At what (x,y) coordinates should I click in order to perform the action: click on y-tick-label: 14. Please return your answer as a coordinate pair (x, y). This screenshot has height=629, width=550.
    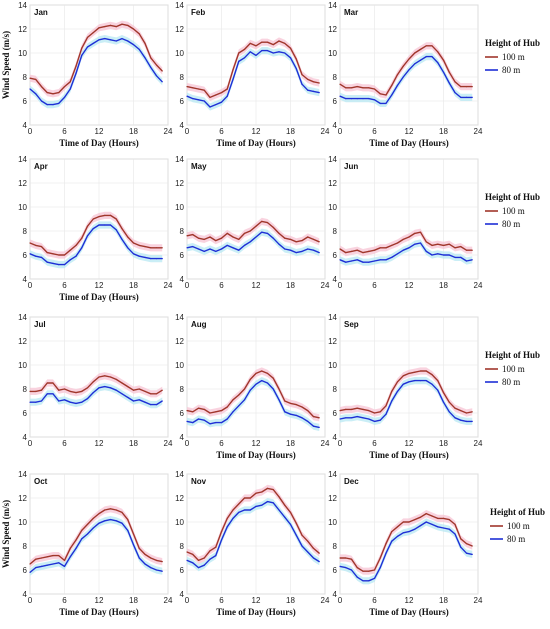
    Looking at the image, I should click on (179, 159).